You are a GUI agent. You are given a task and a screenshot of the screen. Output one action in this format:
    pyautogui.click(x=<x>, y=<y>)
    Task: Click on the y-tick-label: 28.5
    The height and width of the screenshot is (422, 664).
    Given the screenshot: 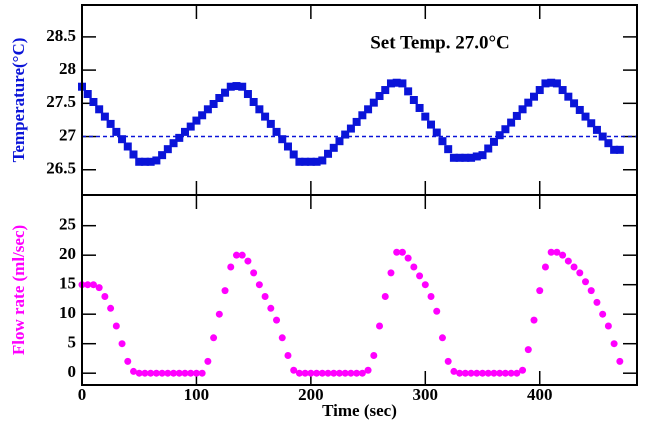 What is the action you would take?
    pyautogui.click(x=61, y=35)
    